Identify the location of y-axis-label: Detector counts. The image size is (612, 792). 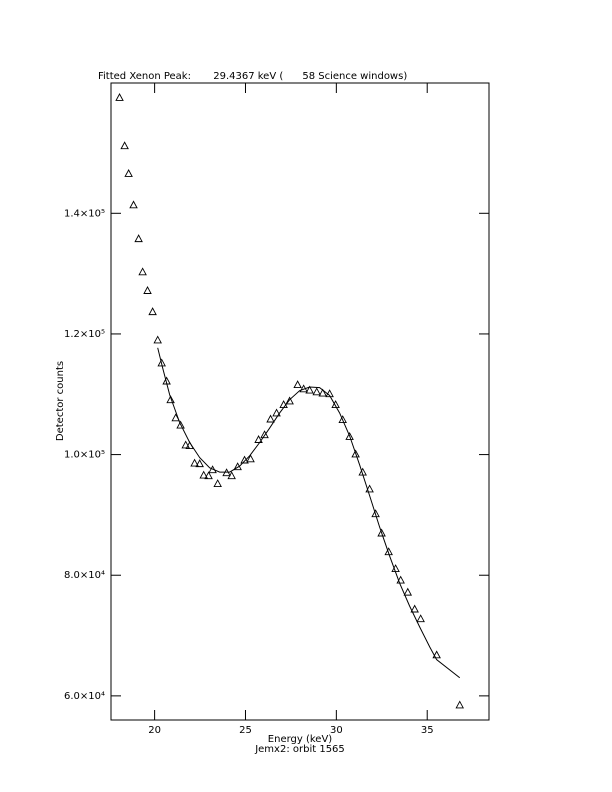
(60, 401).